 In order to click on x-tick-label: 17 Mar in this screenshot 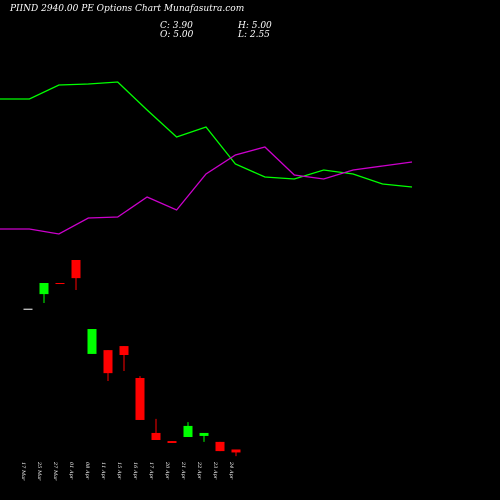, I will do `click(23, 471)`.